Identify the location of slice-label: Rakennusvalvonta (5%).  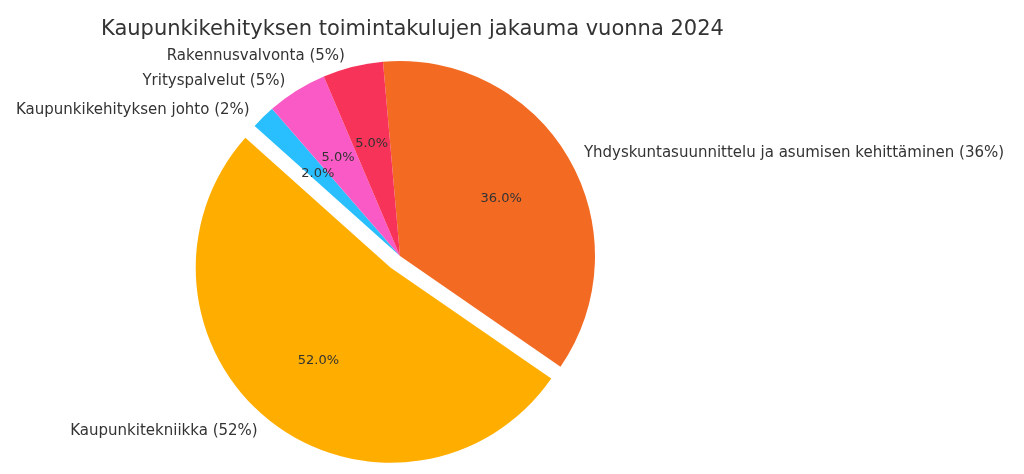
(255, 55).